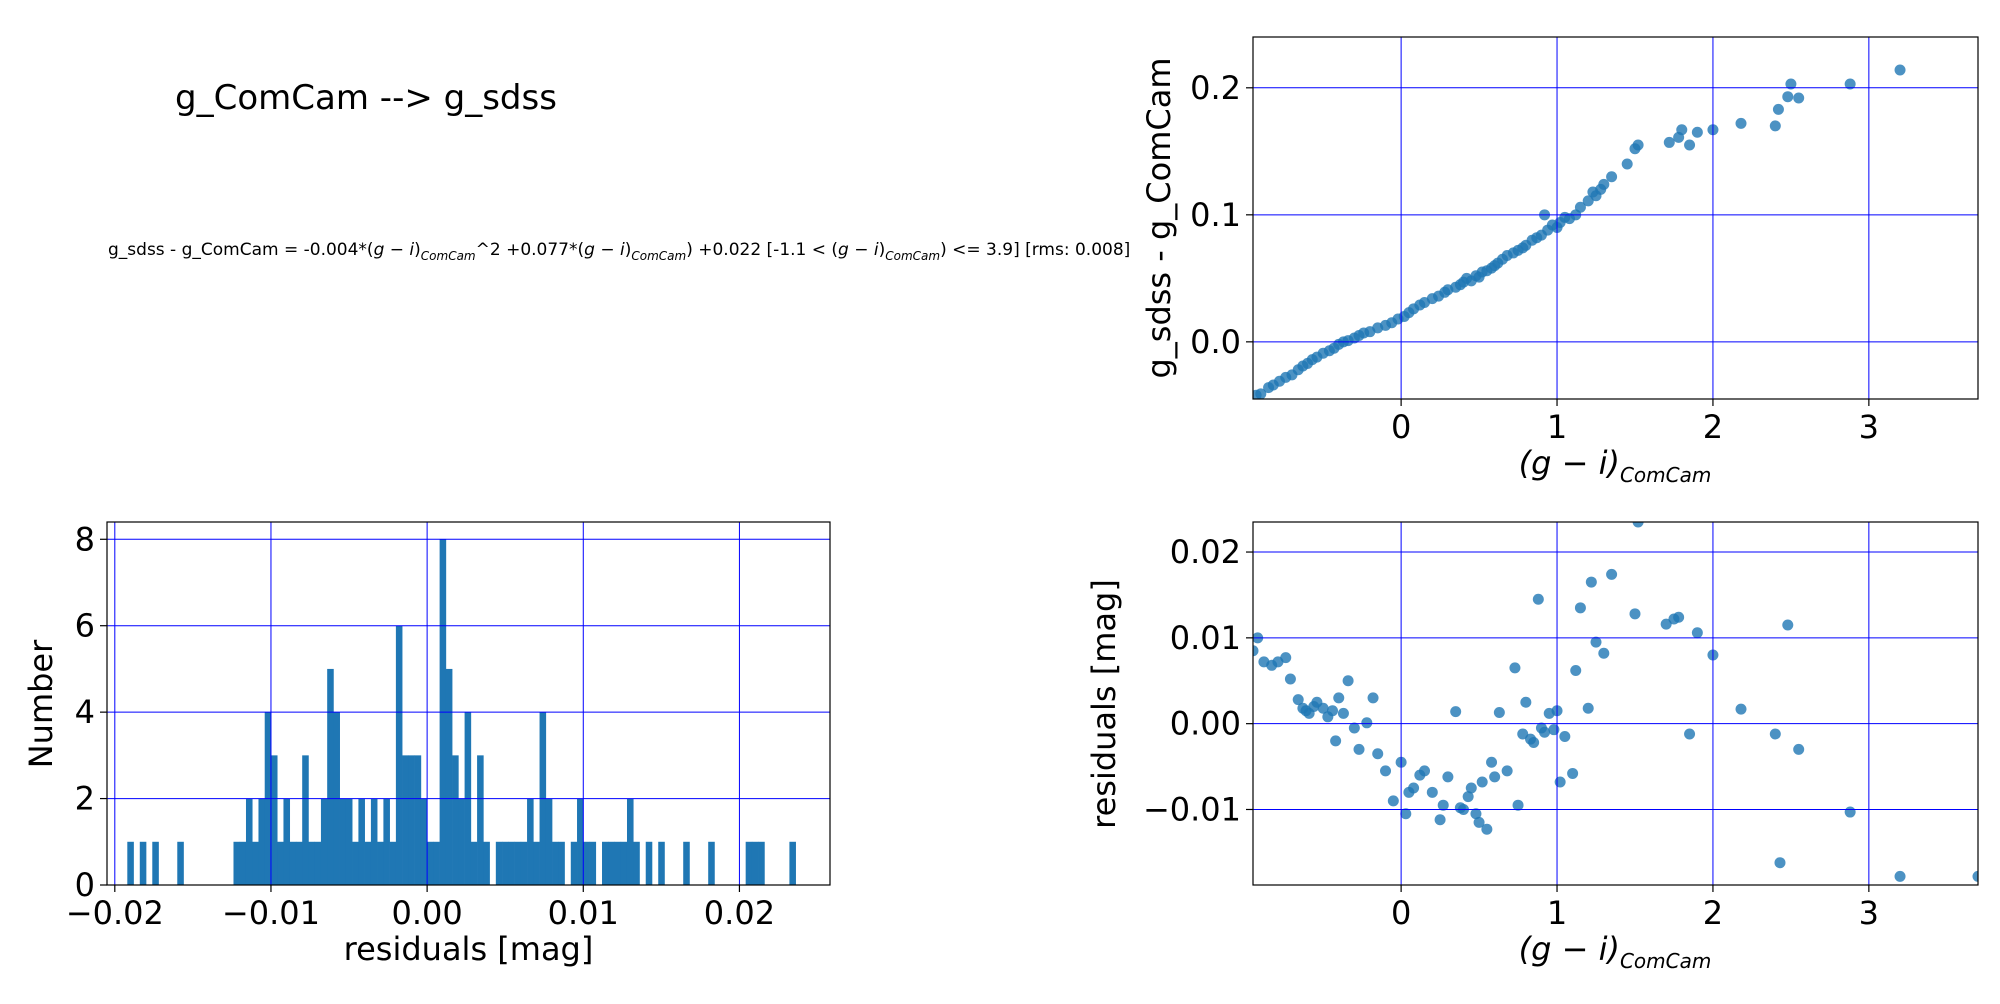  Describe the element at coordinates (1159, 217) in the screenshot. I see `color-term-ylabel: g_sdss - g_ComCam` at that location.